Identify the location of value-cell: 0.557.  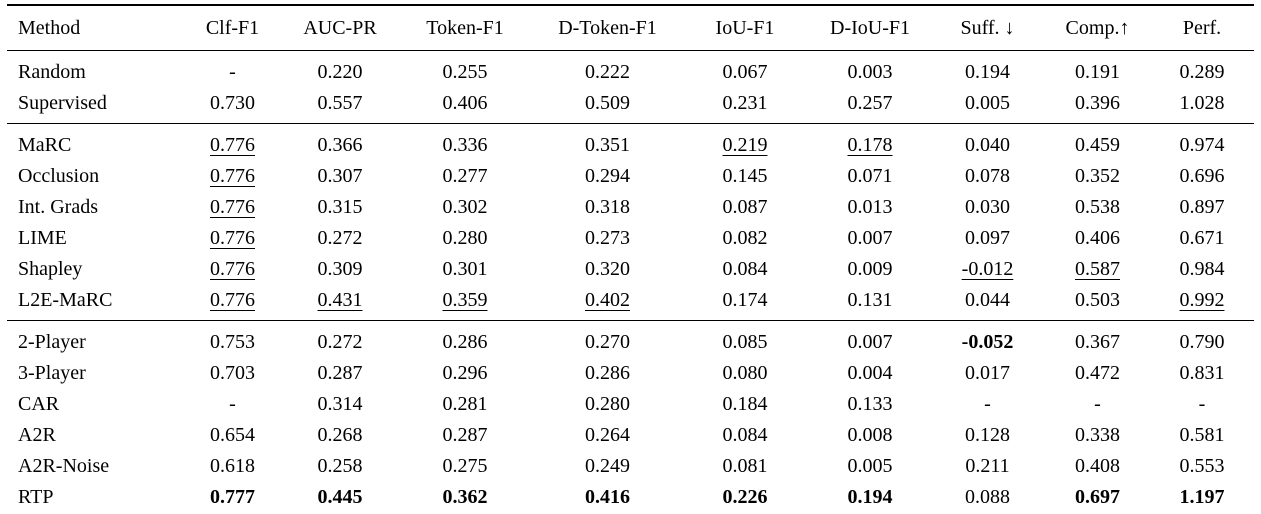
(340, 106).